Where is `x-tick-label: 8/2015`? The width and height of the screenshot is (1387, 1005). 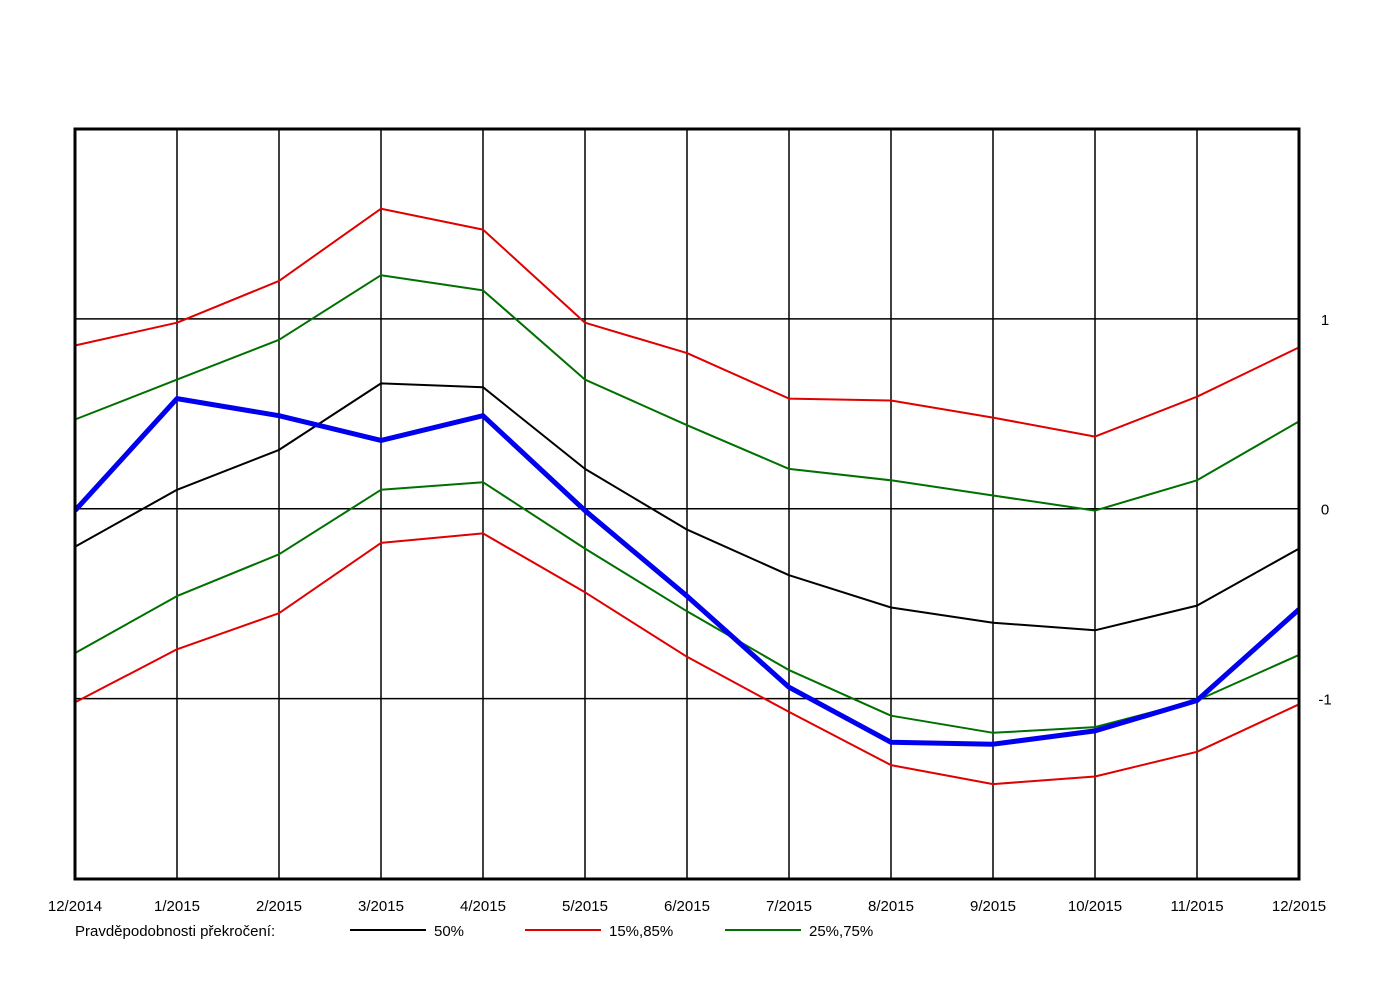 x-tick-label: 8/2015 is located at coordinates (891, 906).